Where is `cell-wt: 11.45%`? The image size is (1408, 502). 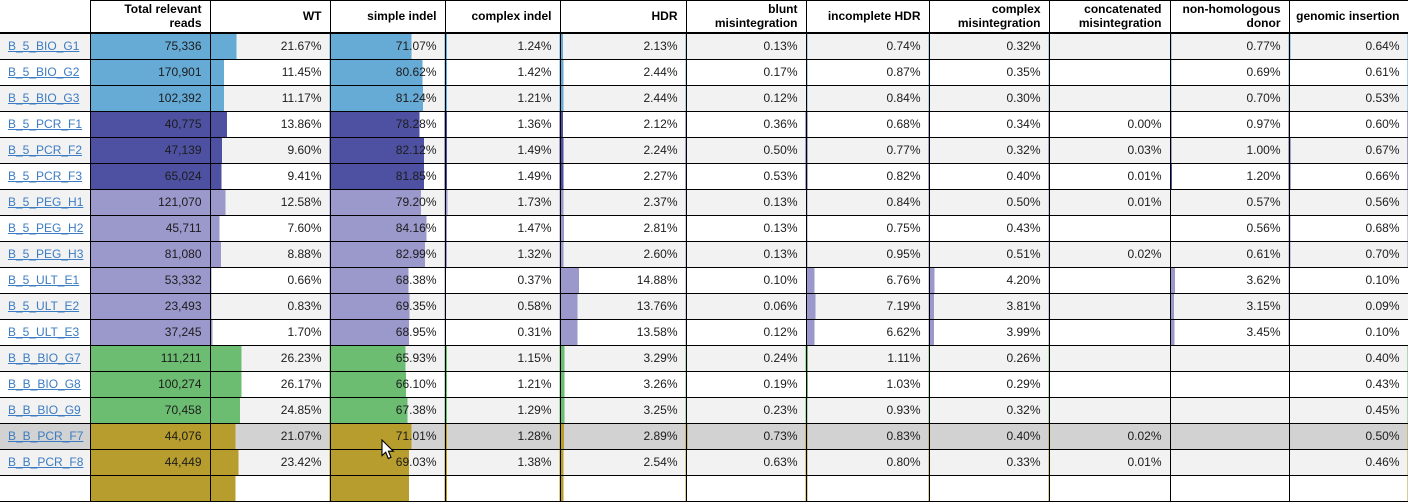 cell-wt: 11.45% is located at coordinates (270, 72).